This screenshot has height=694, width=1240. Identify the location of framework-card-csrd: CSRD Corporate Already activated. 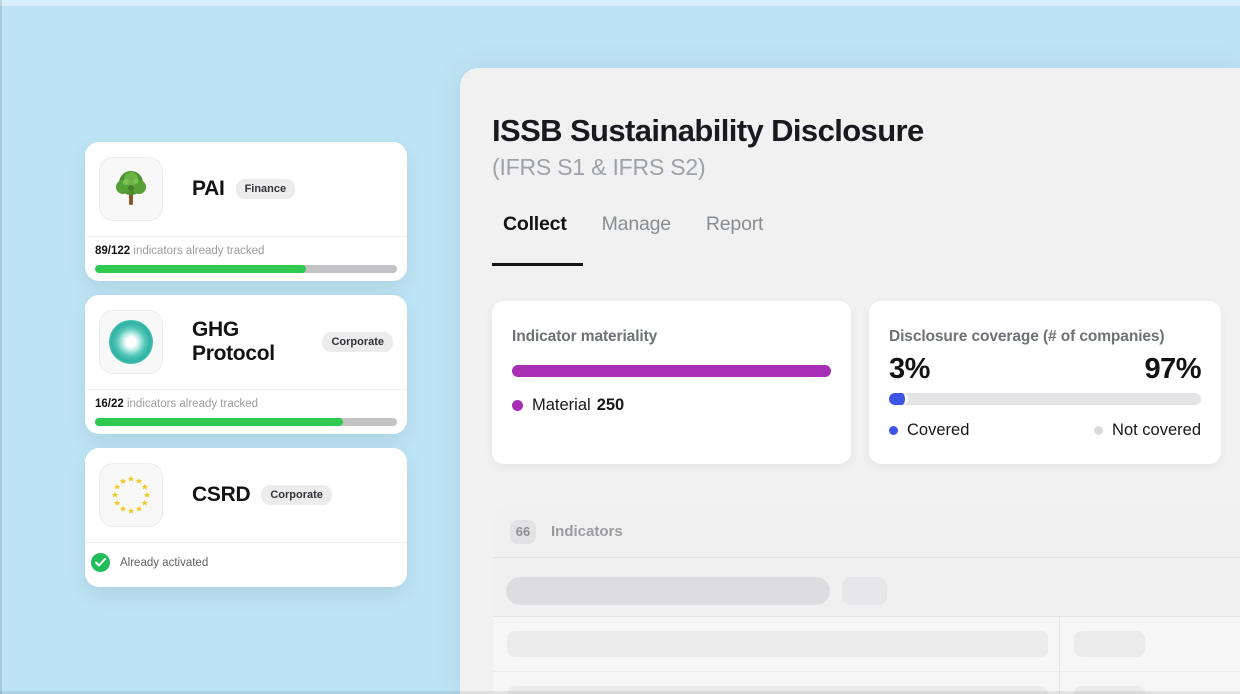
(246, 517).